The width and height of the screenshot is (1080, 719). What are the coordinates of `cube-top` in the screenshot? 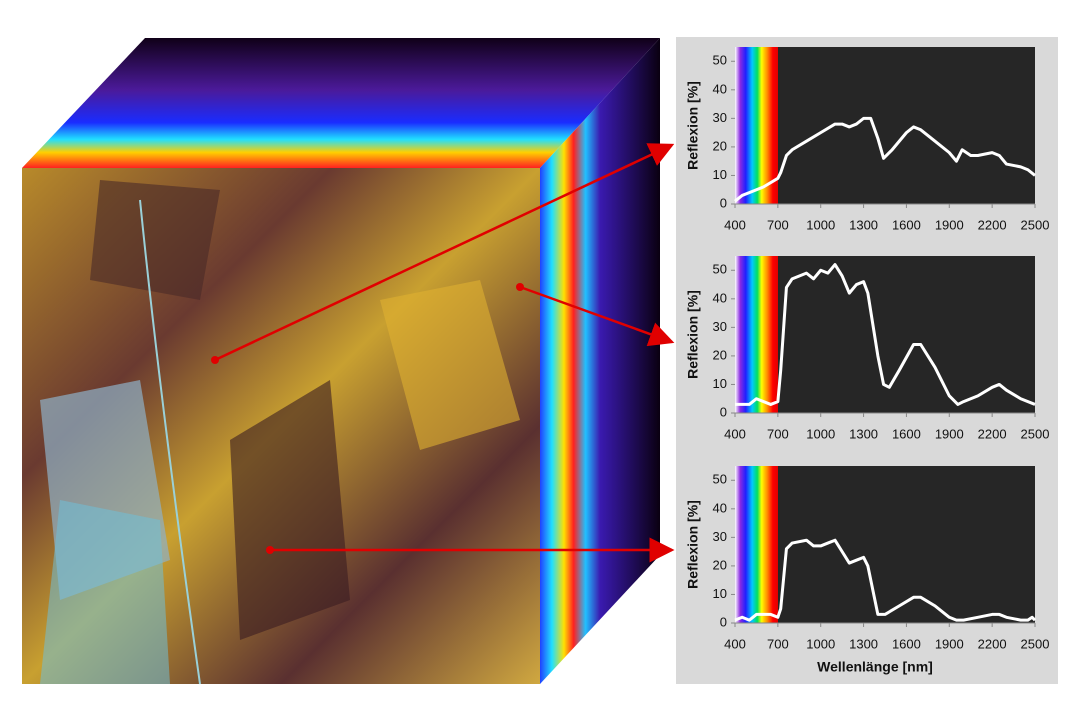 It's located at (341, 103).